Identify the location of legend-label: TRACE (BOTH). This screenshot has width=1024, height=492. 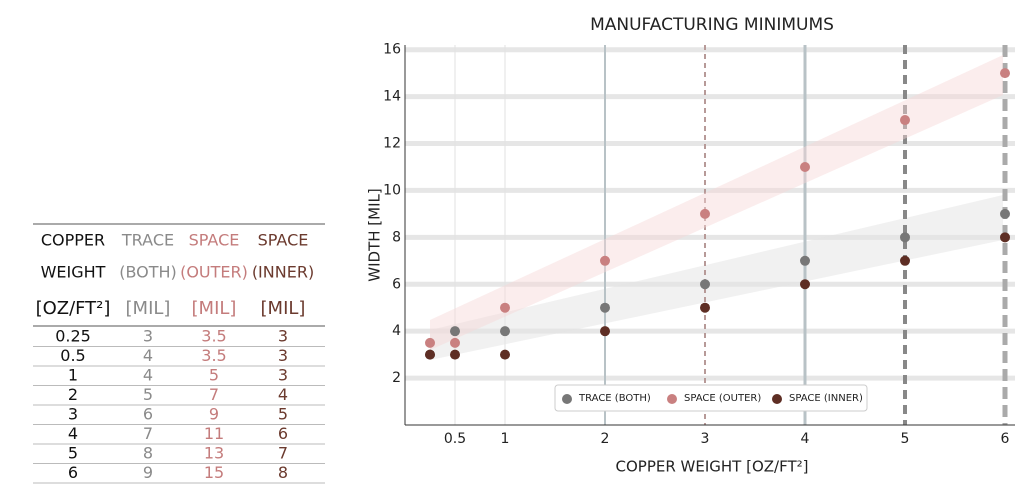
(614, 398).